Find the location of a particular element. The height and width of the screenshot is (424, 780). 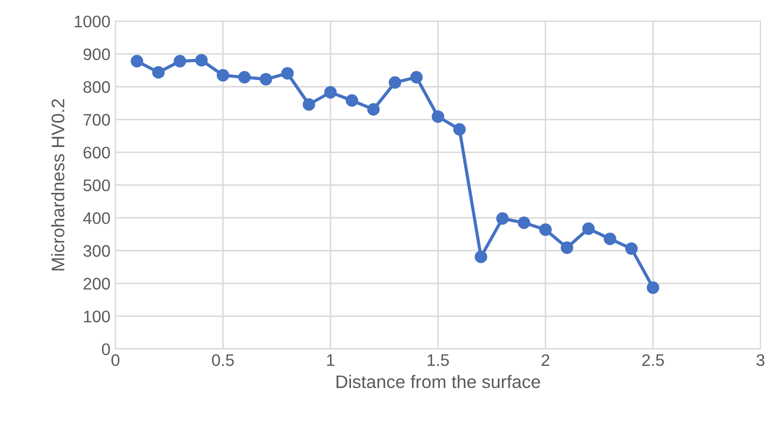

y-tick-label: 100 is located at coordinates (97, 316).